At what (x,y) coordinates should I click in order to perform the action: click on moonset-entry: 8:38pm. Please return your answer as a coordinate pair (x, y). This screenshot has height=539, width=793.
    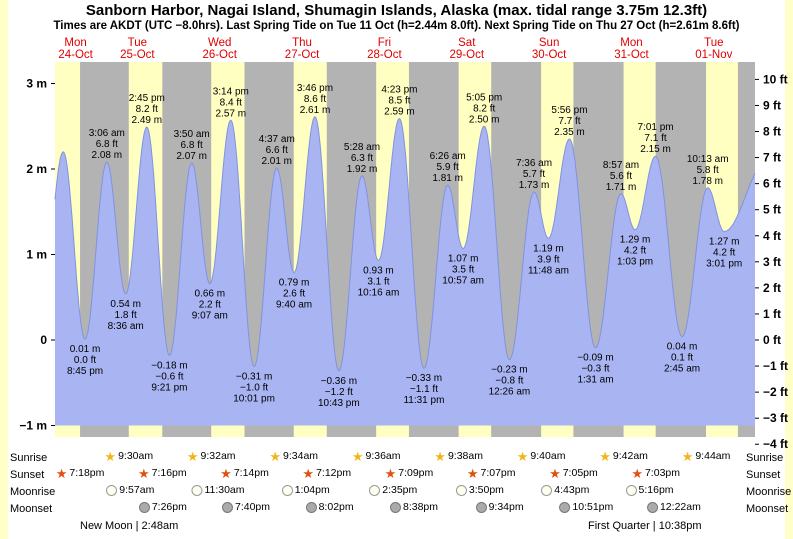
    Looking at the image, I should click on (414, 507).